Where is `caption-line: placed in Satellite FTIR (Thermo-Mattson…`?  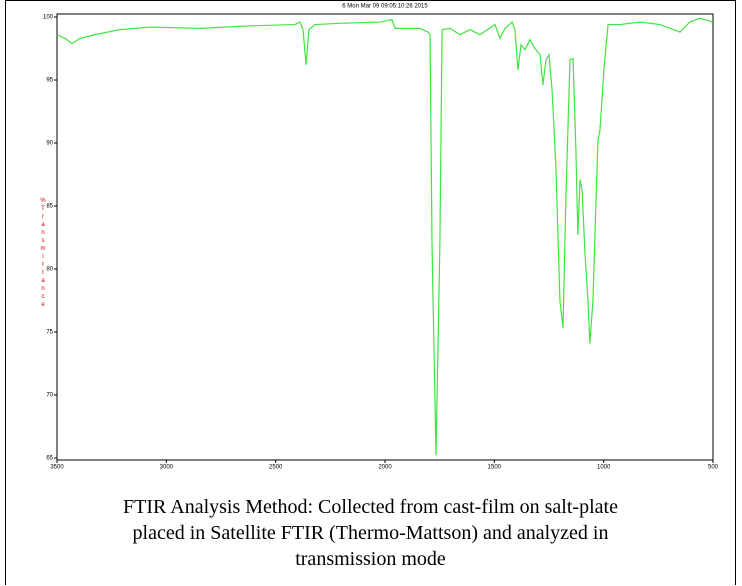
caption-line: placed in Satellite FTIR (Thermo-Mattson… is located at coordinates (370, 533).